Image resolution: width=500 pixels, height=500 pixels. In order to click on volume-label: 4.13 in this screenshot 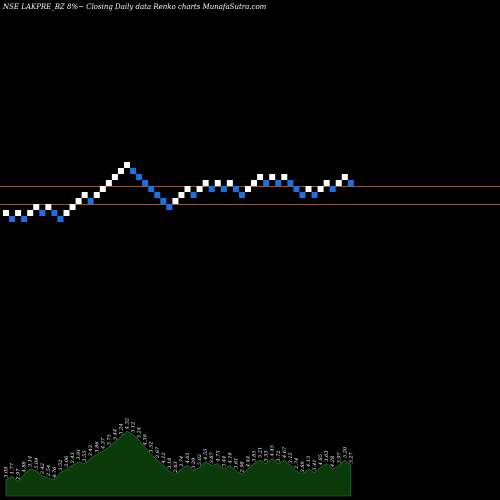, I will do `click(309, 462)`.